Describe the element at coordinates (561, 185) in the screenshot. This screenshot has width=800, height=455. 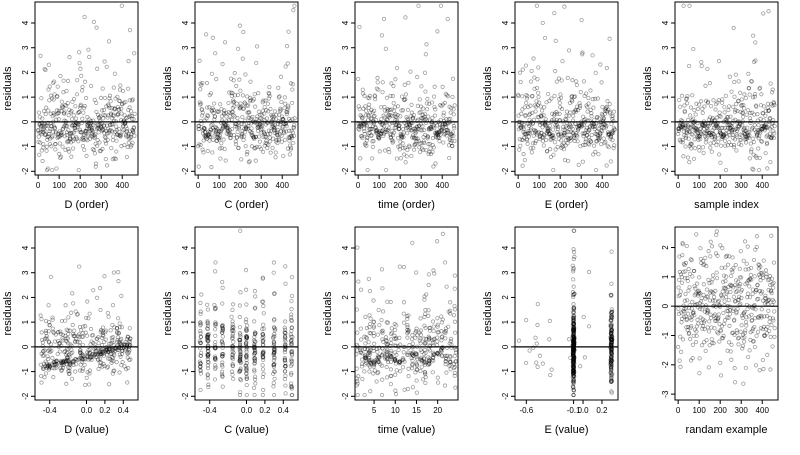
I see `x-tick-label: 200` at that location.